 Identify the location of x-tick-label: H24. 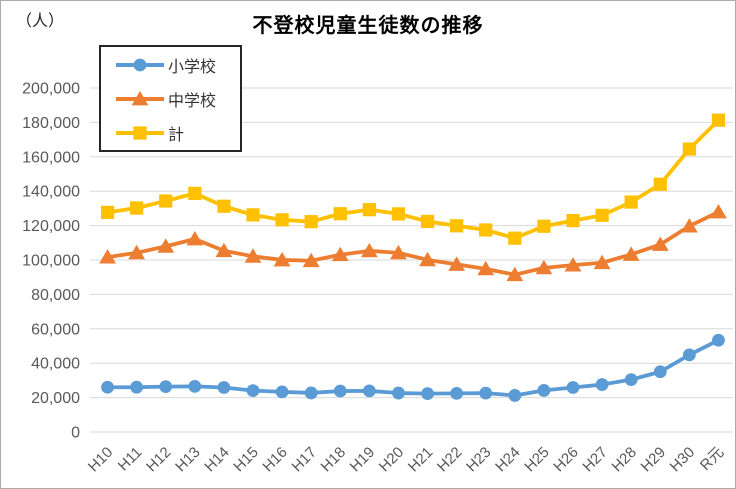
(507, 459).